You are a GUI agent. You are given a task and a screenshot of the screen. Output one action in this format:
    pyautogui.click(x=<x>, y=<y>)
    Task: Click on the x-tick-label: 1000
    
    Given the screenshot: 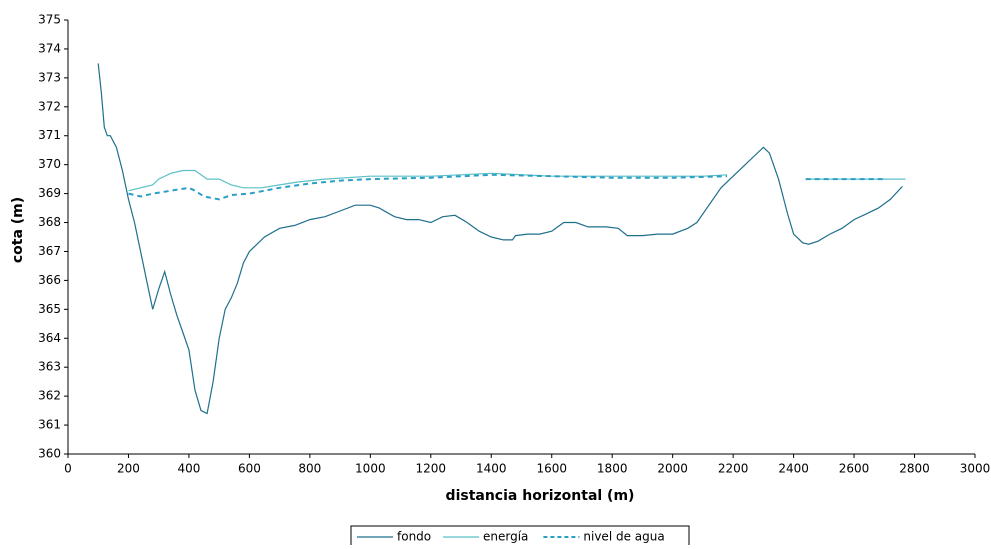 What is the action you would take?
    pyautogui.click(x=370, y=469)
    